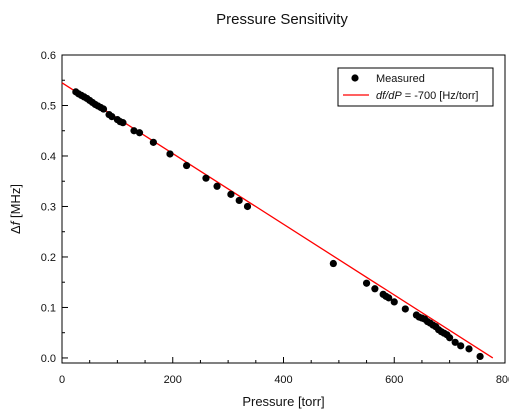  I want to click on y-axis-label-variable: f, so click(15, 222).